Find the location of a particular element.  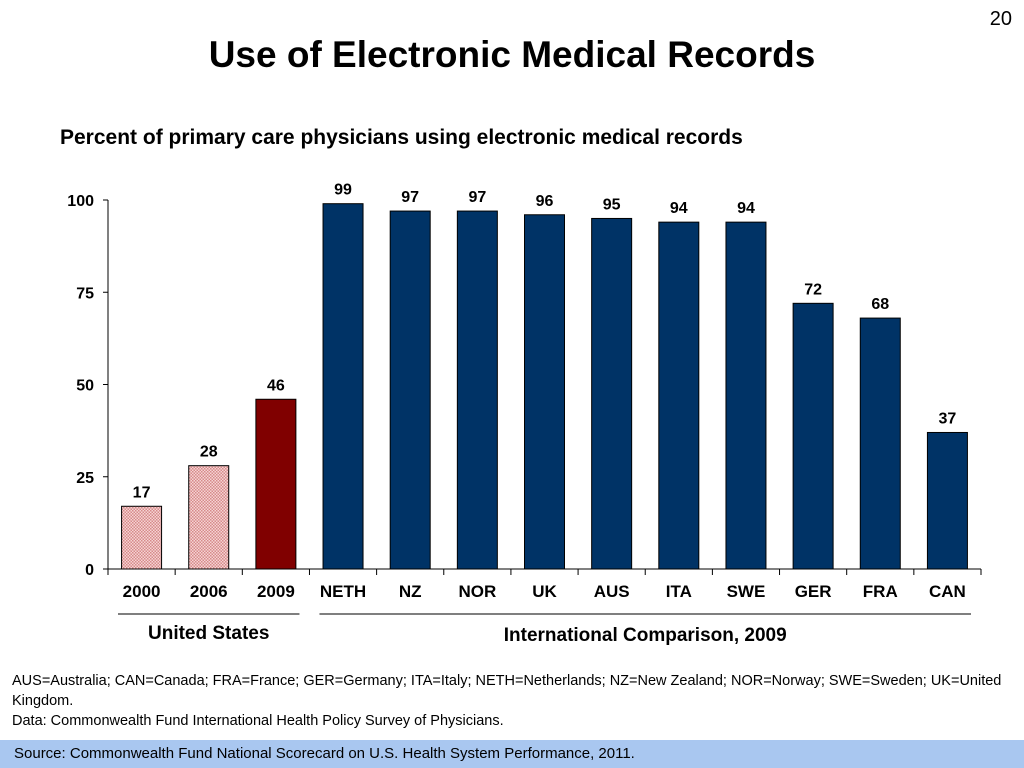

y-tick-label: 0 is located at coordinates (89, 570).